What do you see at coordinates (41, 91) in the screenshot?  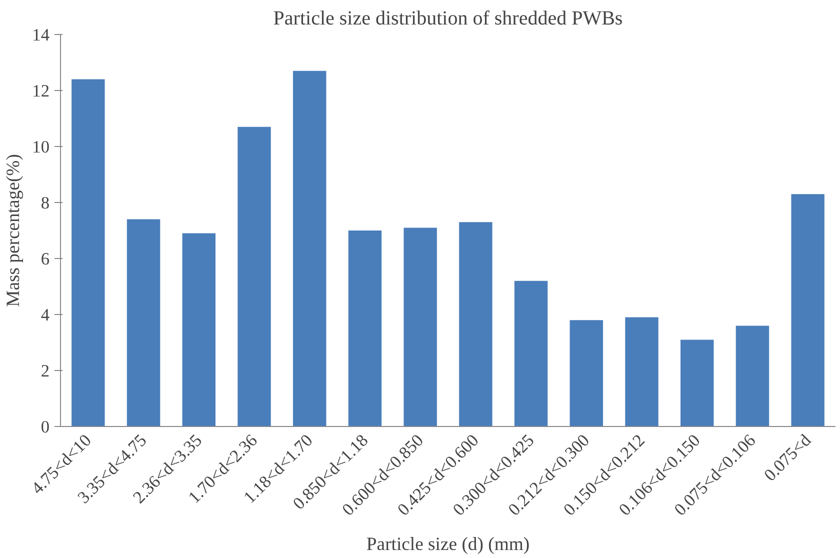 I see `y-tick-label: 12` at bounding box center [41, 91].